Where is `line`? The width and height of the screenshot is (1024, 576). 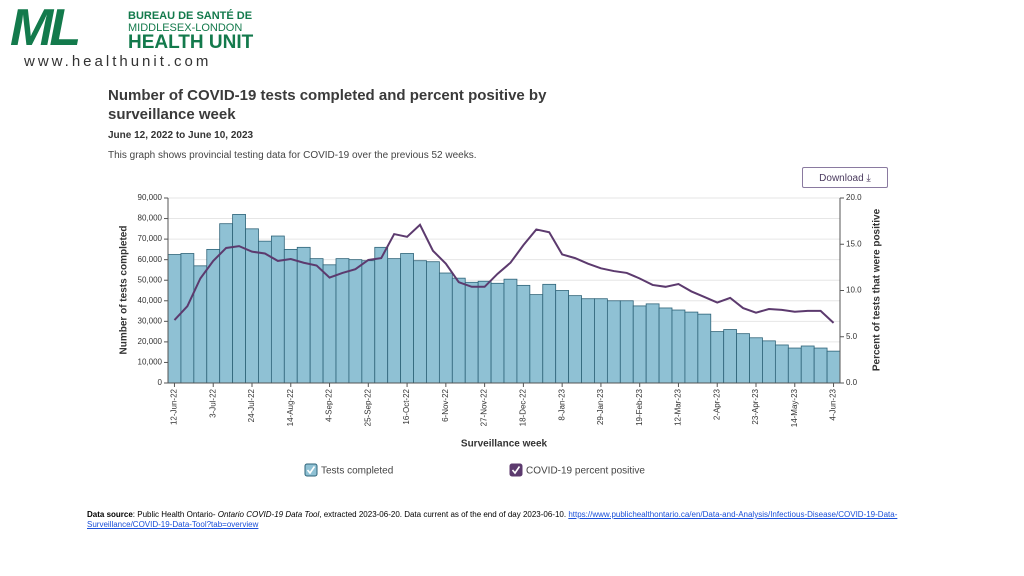 line is located at coordinates (504, 273).